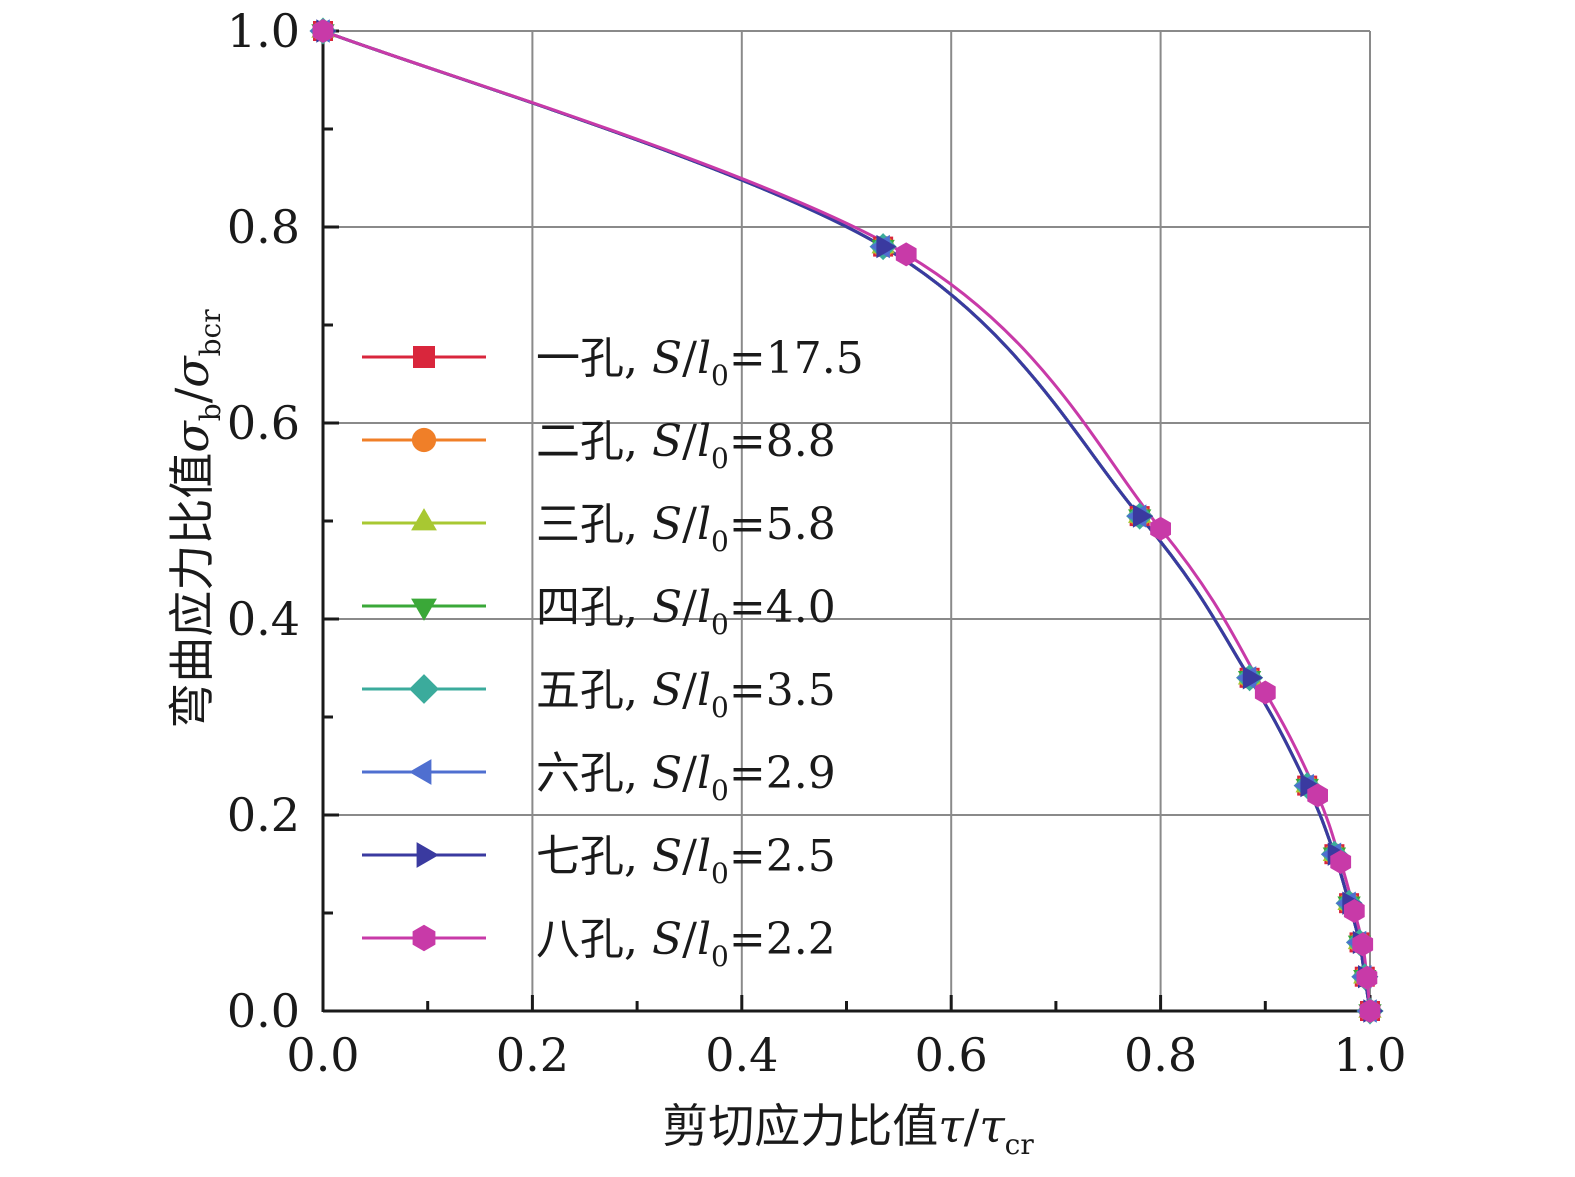 This screenshot has width=1575, height=1177. What do you see at coordinates (263, 619) in the screenshot?
I see `y-tick-label: 0.4` at bounding box center [263, 619].